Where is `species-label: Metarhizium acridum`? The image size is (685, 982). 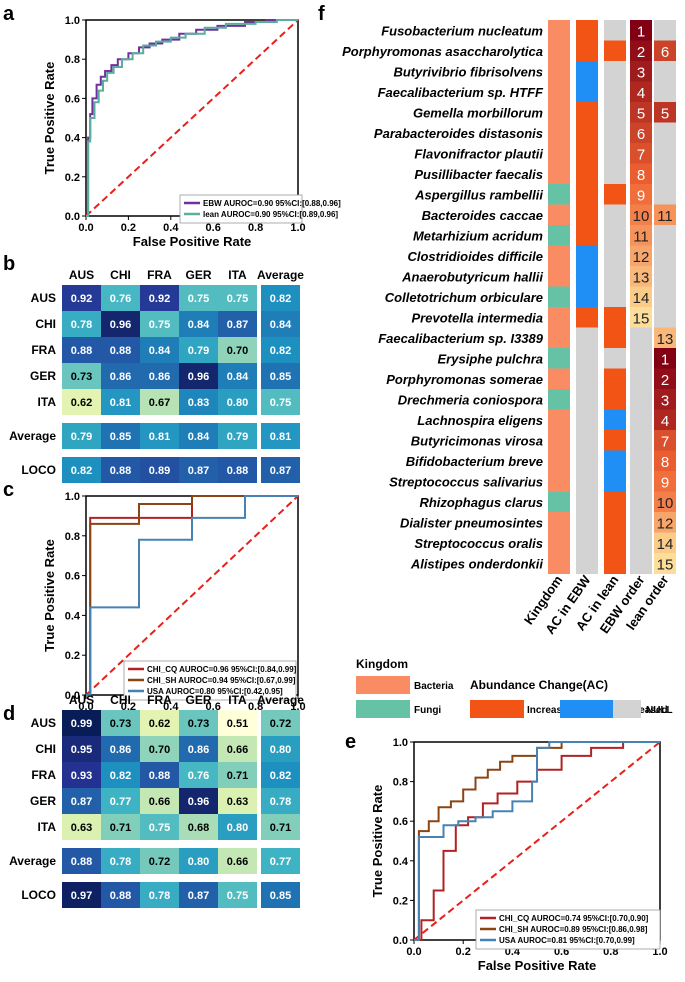 species-label: Metarhizium acridum is located at coordinates (478, 235).